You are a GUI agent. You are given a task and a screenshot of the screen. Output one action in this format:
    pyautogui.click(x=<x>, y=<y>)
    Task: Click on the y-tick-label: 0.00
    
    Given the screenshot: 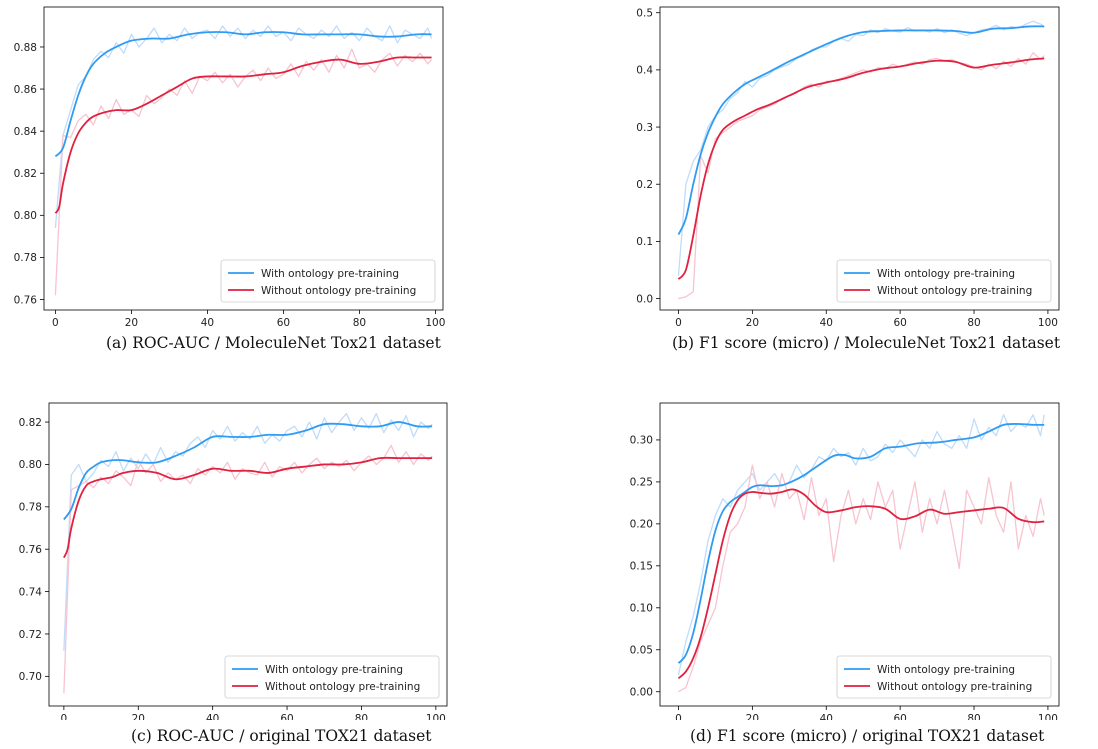 What is the action you would take?
    pyautogui.click(x=641, y=693)
    